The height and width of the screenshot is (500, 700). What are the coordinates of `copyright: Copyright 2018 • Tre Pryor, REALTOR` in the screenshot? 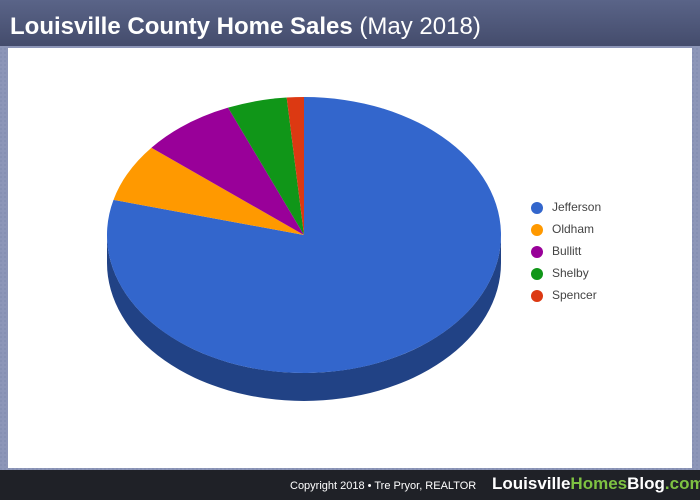 It's located at (383, 486).